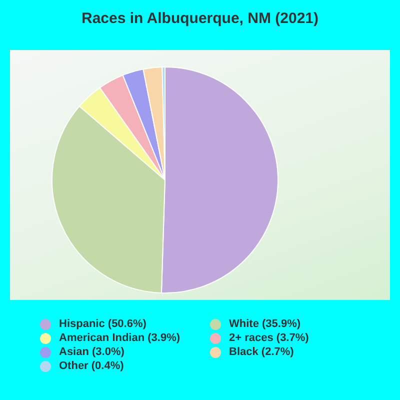  Describe the element at coordinates (261, 352) in the screenshot. I see `legend-label: Black (2.7%)` at that location.